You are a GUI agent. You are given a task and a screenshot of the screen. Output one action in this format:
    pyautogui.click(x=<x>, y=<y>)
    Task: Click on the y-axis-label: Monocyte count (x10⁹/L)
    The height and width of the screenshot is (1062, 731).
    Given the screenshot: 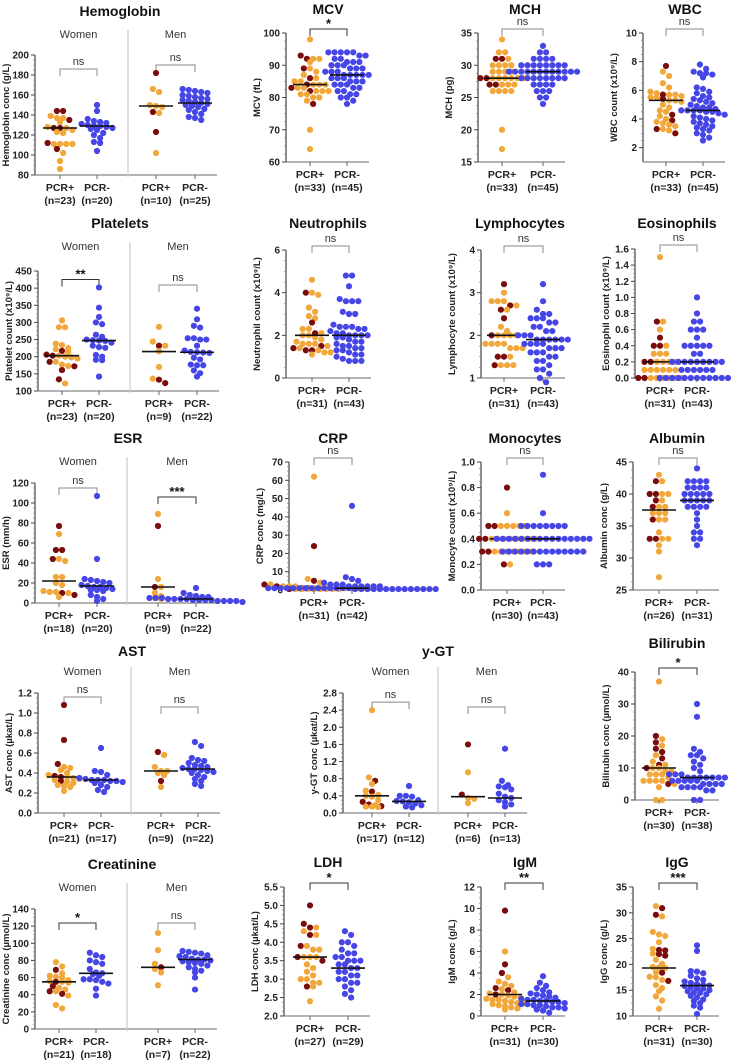 What is the action you would take?
    pyautogui.click(x=452, y=526)
    